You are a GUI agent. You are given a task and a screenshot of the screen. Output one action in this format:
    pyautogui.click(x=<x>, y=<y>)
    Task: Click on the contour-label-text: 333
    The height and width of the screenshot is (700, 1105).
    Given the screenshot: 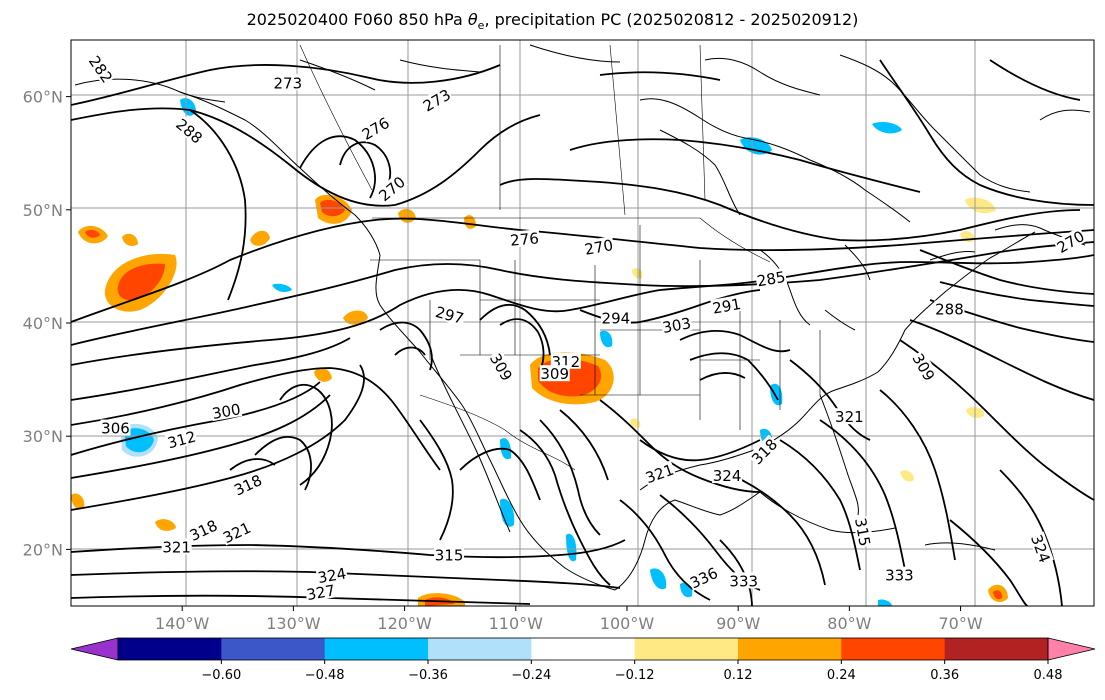 What is the action you would take?
    pyautogui.click(x=743, y=581)
    